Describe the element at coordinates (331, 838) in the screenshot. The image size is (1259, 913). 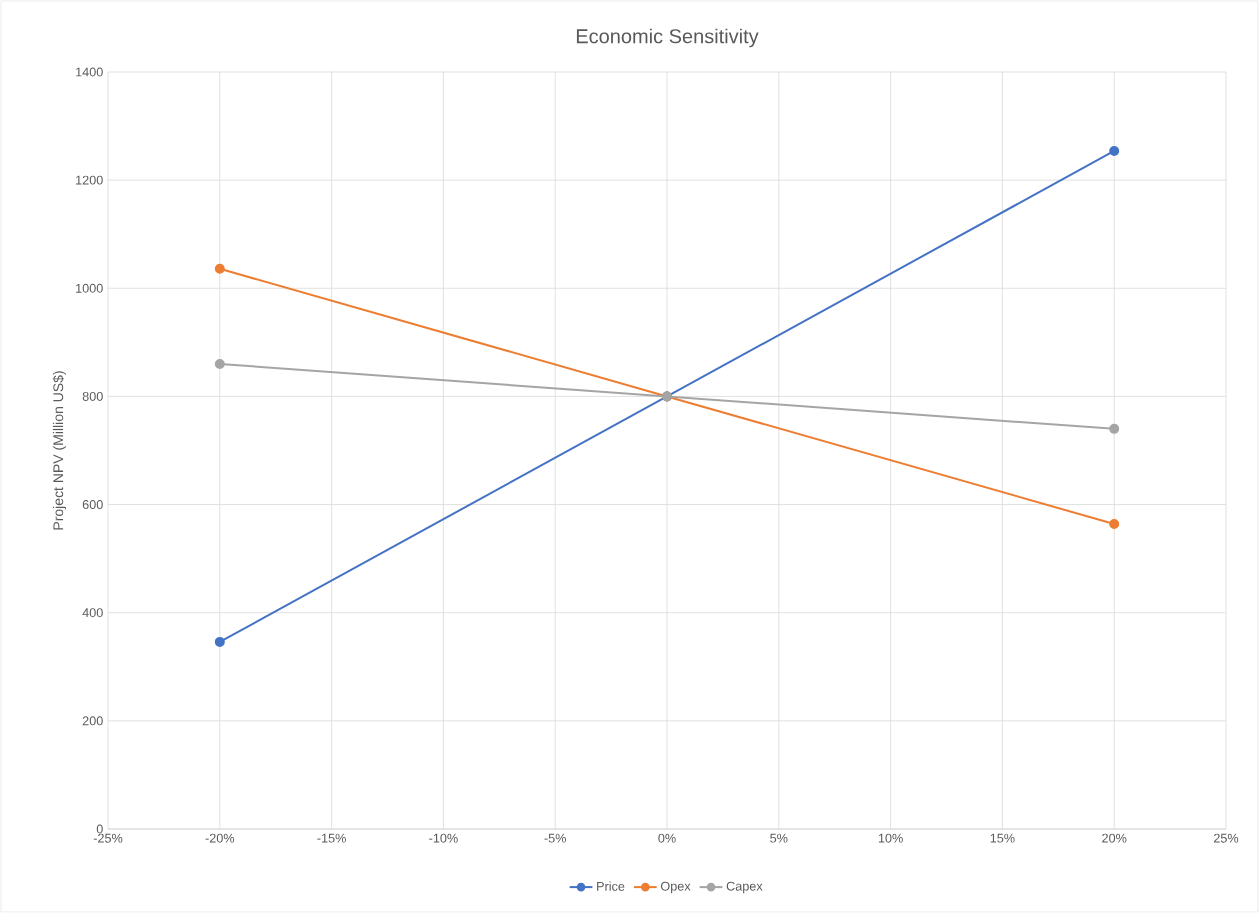
I see `x-tick-label: -15%` at that location.